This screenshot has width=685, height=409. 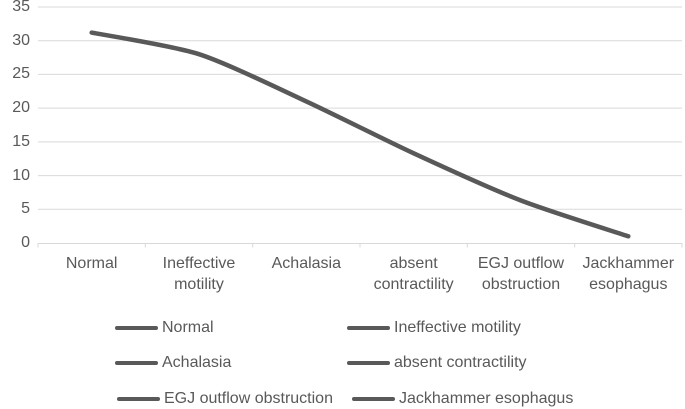 I want to click on legend-label: absent contractility, so click(x=460, y=362).